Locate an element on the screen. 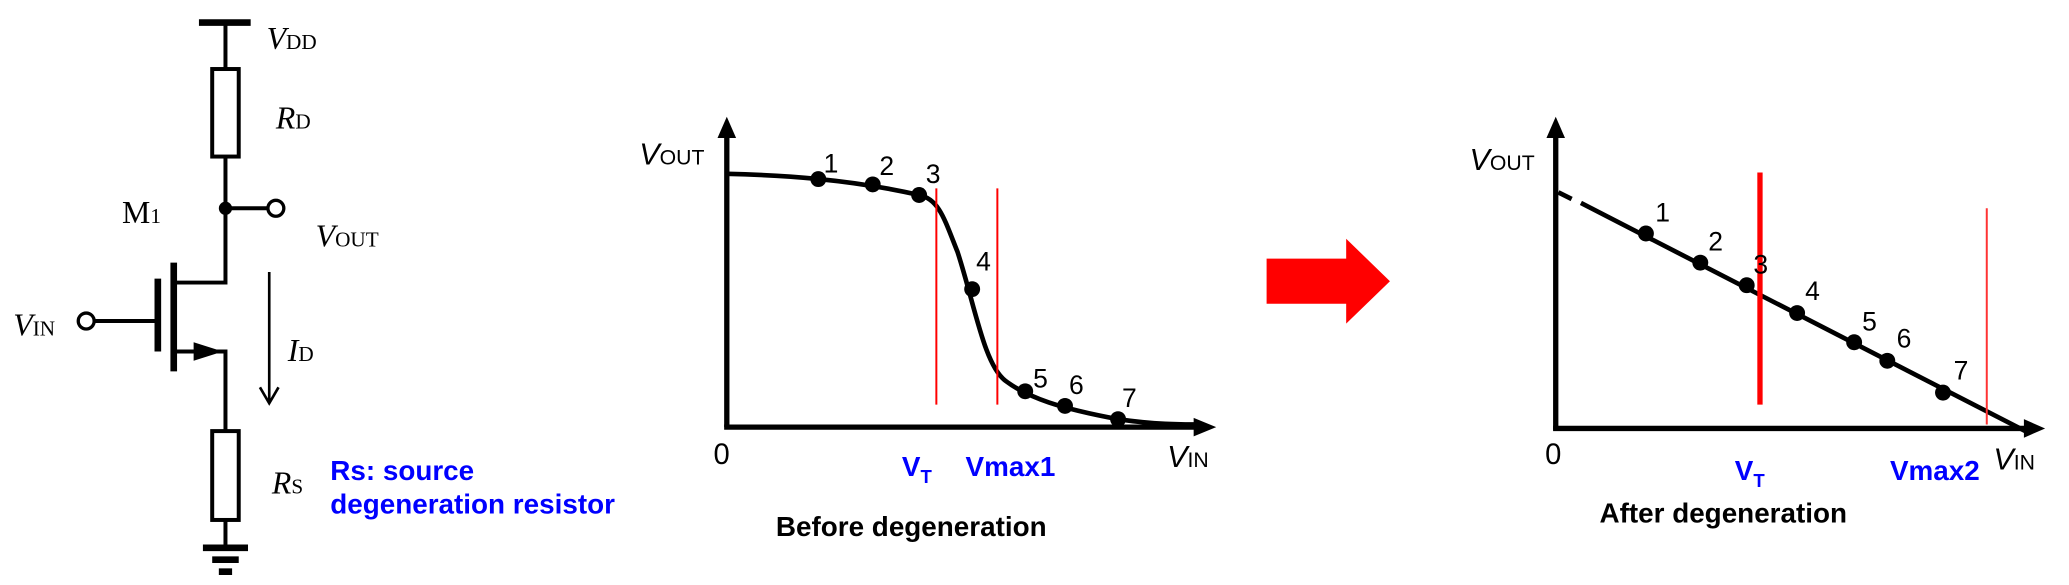  resistor-rd is located at coordinates (225, 113).